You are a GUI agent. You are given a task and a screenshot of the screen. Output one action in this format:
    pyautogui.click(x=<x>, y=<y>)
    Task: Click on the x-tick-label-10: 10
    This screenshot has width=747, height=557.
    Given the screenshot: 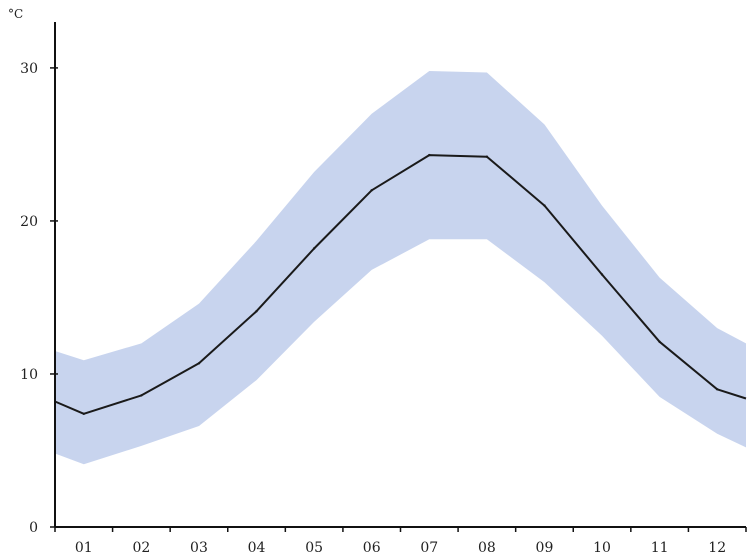 What is the action you would take?
    pyautogui.click(x=602, y=548)
    